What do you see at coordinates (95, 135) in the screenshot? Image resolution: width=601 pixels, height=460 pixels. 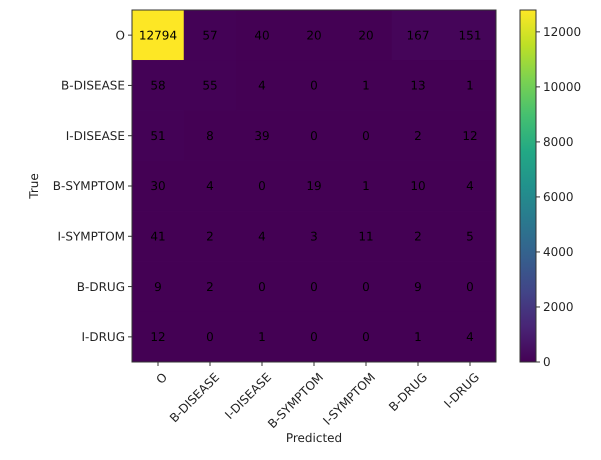 I see `y-tick-label: I-DISEASE` at bounding box center [95, 135].